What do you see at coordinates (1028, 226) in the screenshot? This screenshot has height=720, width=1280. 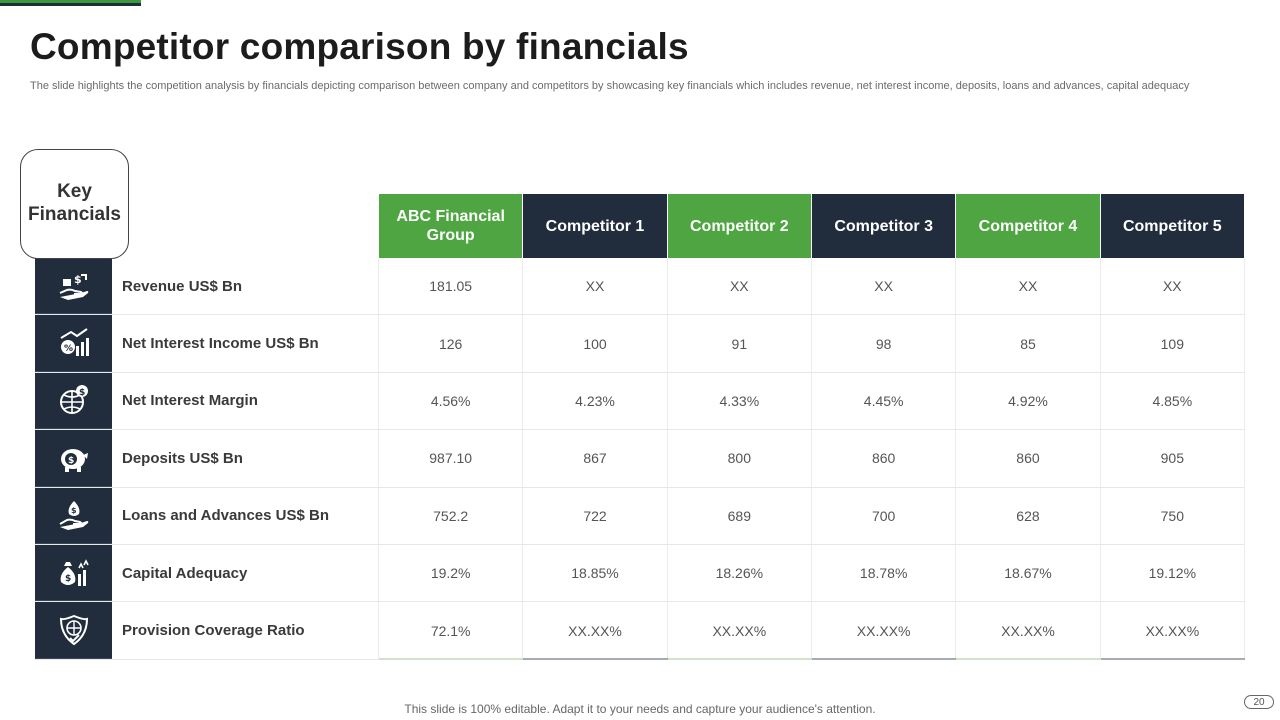 I see `column-header: Competitor 4` at bounding box center [1028, 226].